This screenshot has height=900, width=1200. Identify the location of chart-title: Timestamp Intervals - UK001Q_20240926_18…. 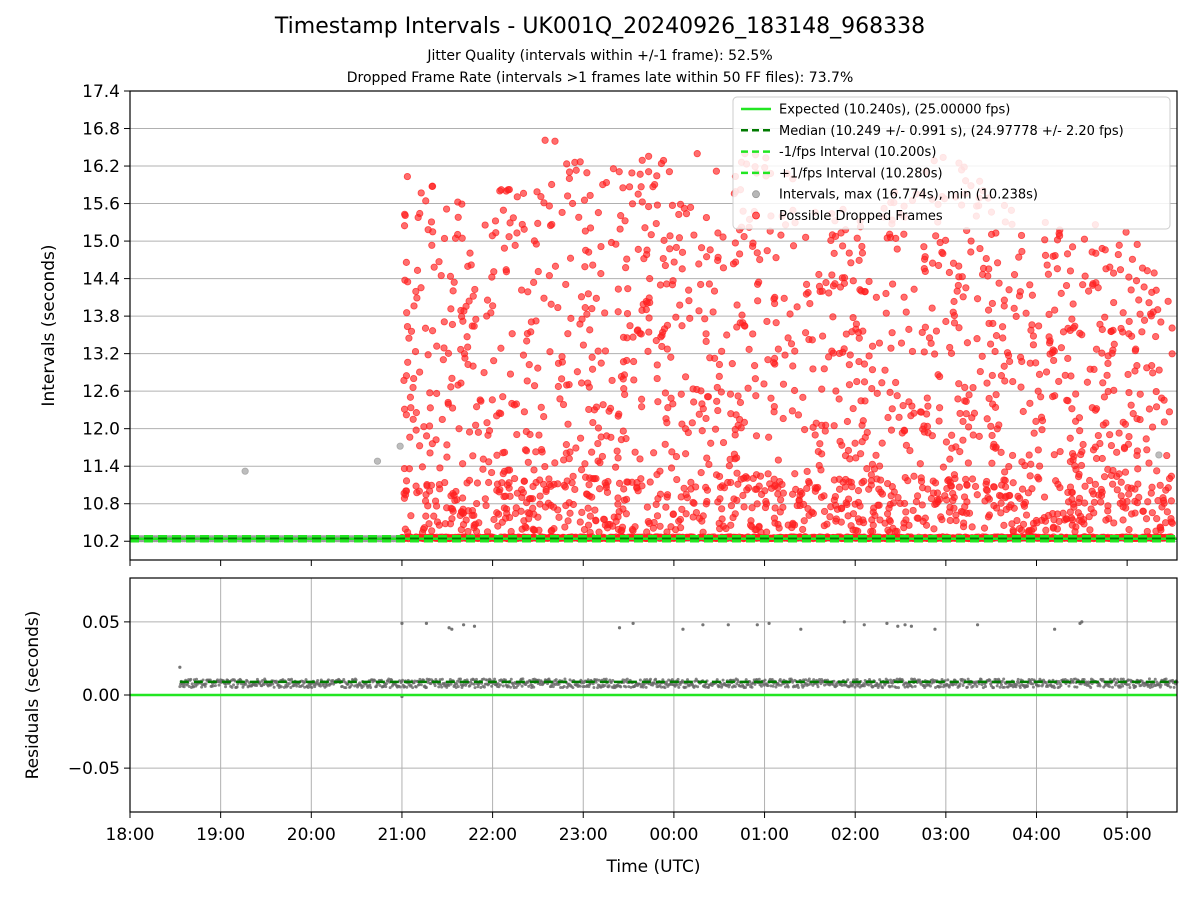
(600, 26).